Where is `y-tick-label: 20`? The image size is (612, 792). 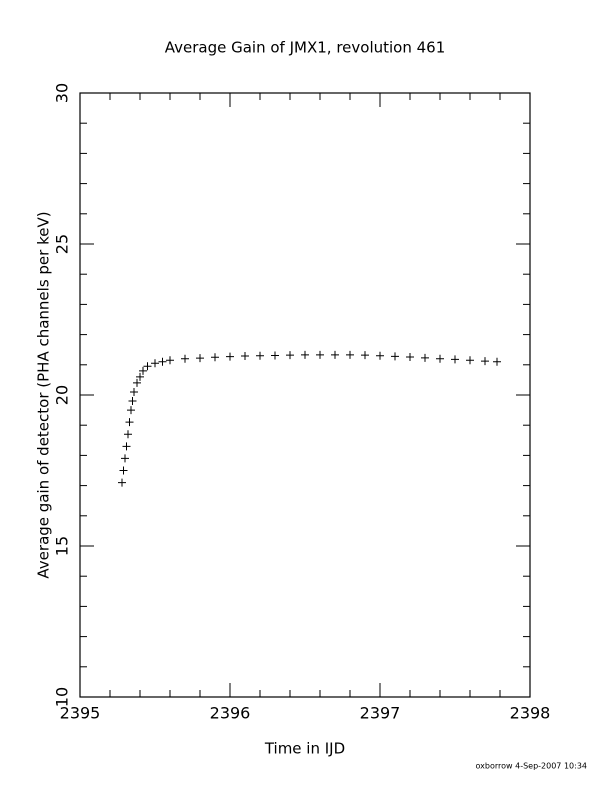 y-tick-label: 20 is located at coordinates (62, 395).